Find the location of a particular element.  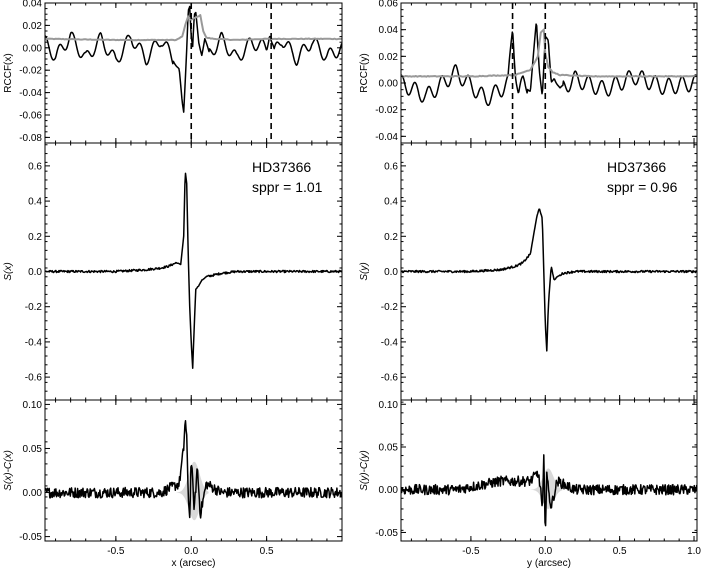

panel-top-right: -0.04 -0.02 0.00 0.02 0.04 0.06 RCCF(y) is located at coordinates (528, 72).